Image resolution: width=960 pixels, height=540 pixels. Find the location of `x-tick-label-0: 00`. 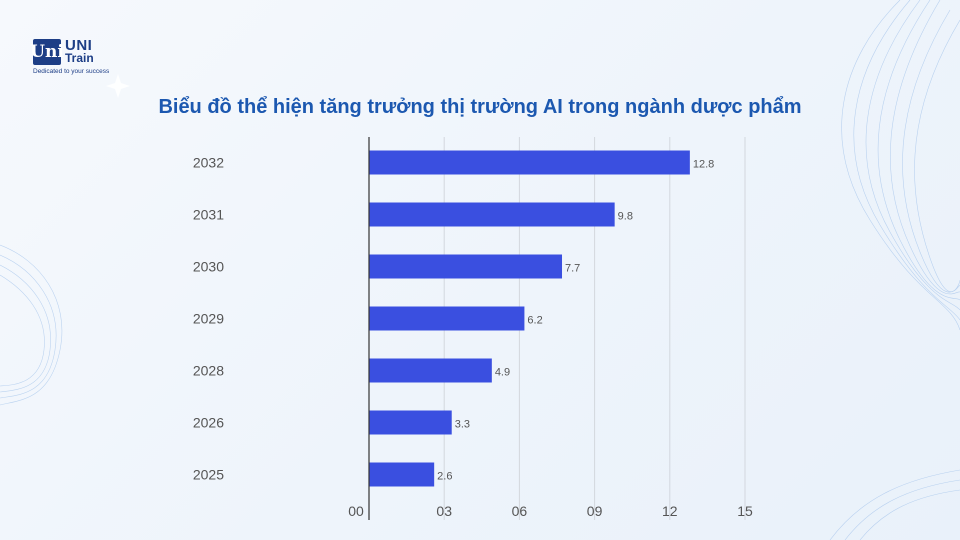

x-tick-label-0: 00 is located at coordinates (356, 511).